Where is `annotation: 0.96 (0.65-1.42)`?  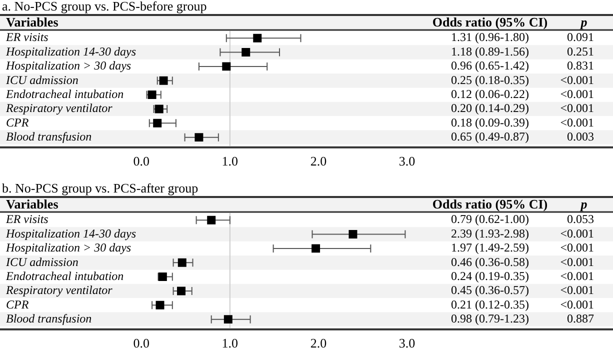
annotation: 0.96 (0.65-1.42) is located at coordinates (490, 65).